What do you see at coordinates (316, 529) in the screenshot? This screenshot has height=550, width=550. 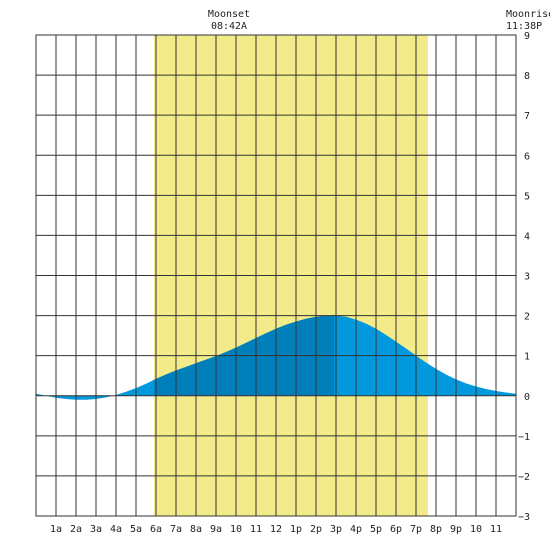 I see `x-tick-label: 2p` at bounding box center [316, 529].